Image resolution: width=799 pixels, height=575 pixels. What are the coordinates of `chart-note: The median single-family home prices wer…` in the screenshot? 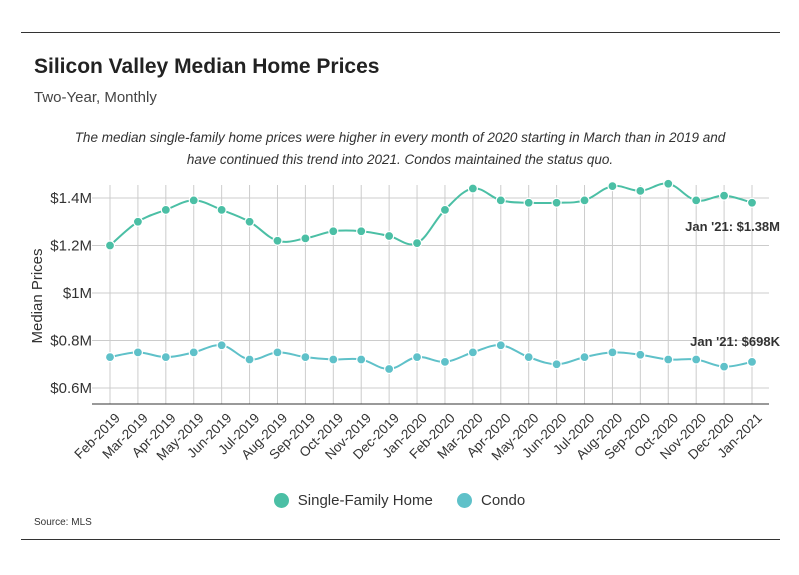 It's located at (400, 148).